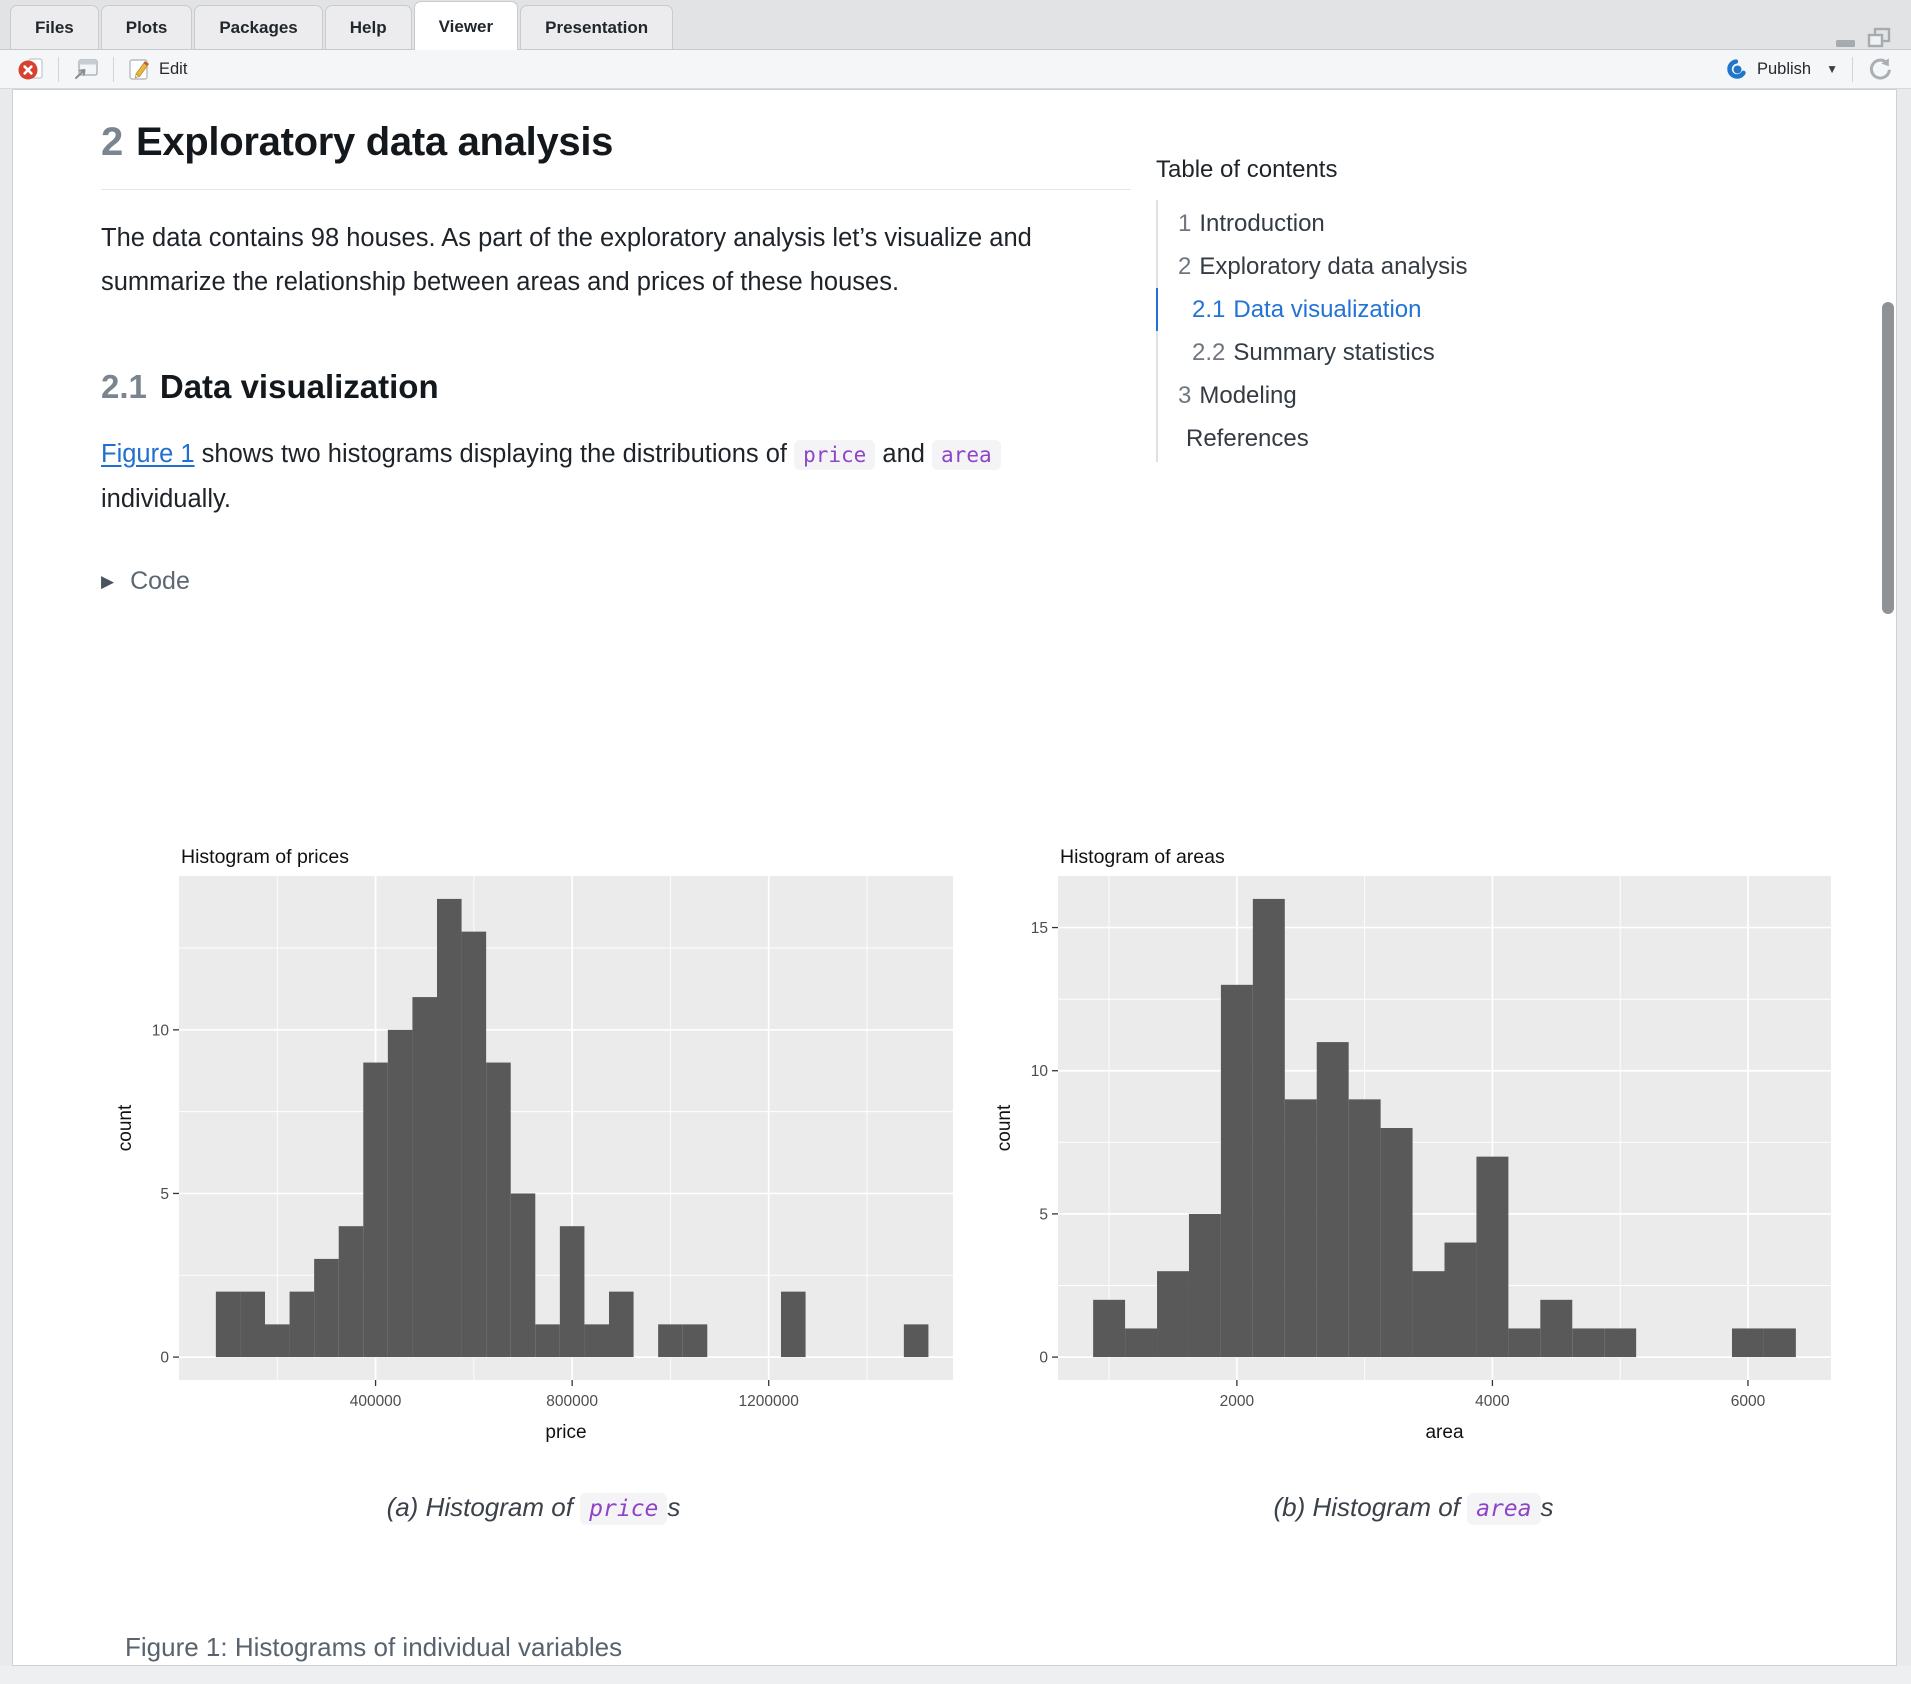 This screenshot has height=1684, width=1911. Describe the element at coordinates (1323, 266) in the screenshot. I see `toc-item-exploratory-data-analysis: 2 Exploratory data analysis` at that location.